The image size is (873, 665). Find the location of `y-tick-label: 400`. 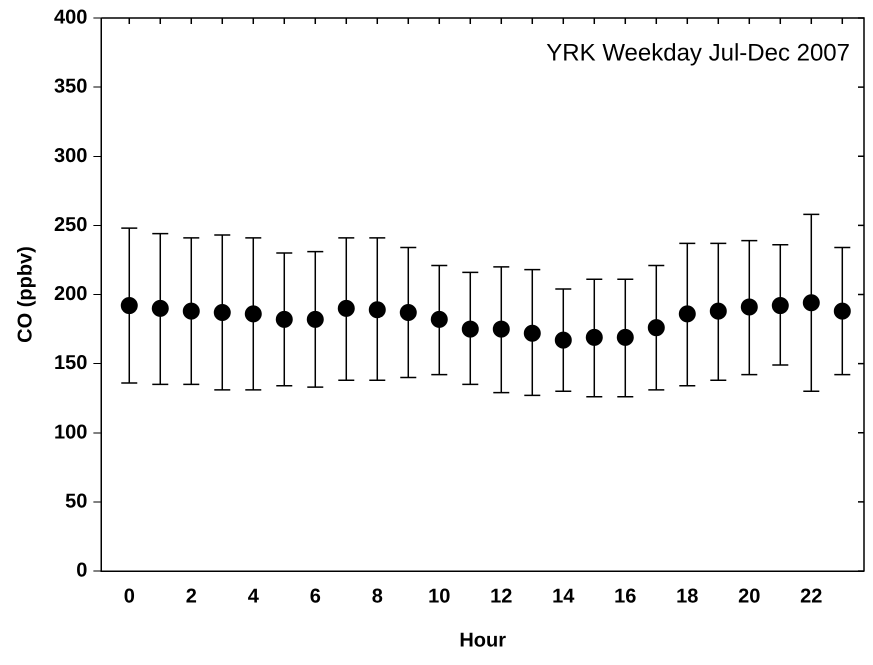

y-tick-label: 400 is located at coordinates (71, 17).